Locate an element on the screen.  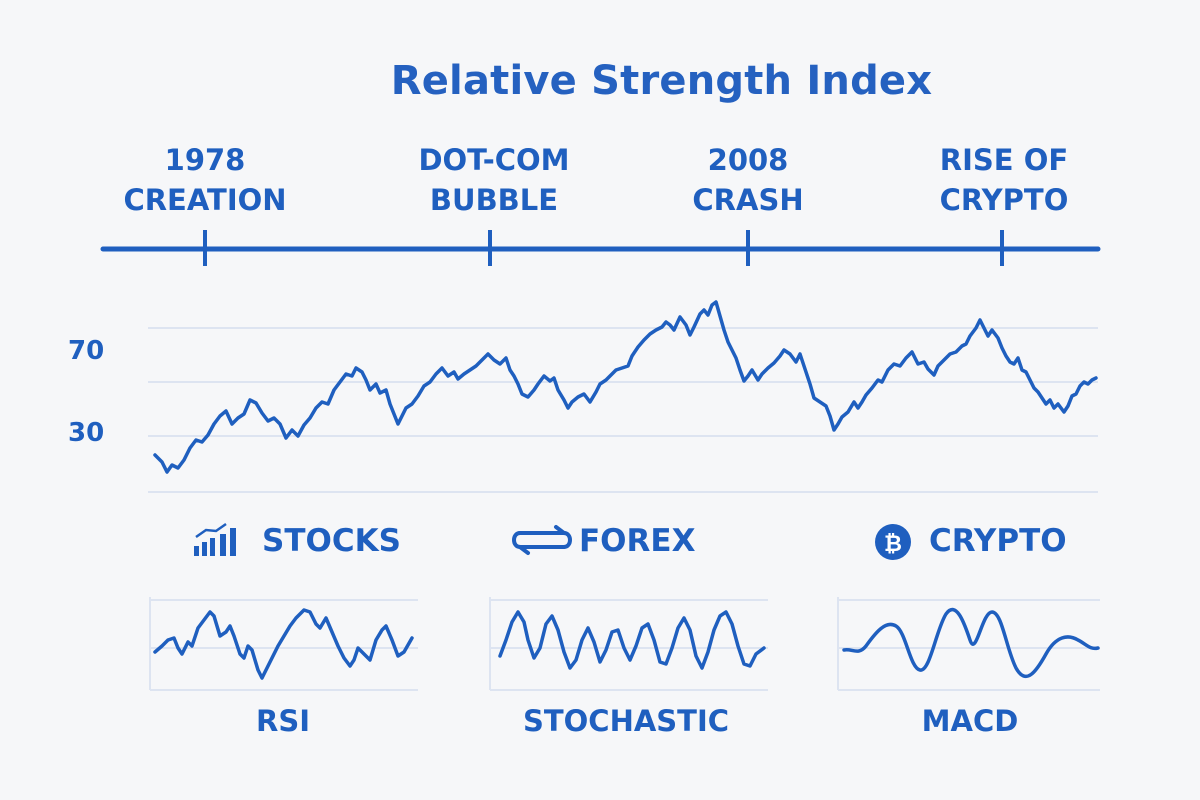
event-line1: RISE OF is located at coordinates (1004, 160).